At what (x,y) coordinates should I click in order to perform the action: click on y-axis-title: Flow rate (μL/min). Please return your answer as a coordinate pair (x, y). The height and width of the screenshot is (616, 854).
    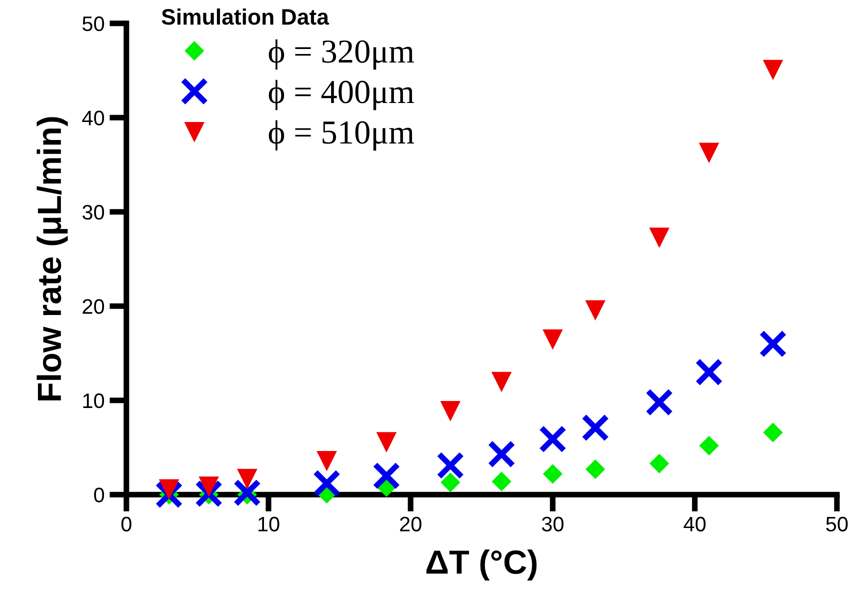
    Looking at the image, I should click on (52, 258).